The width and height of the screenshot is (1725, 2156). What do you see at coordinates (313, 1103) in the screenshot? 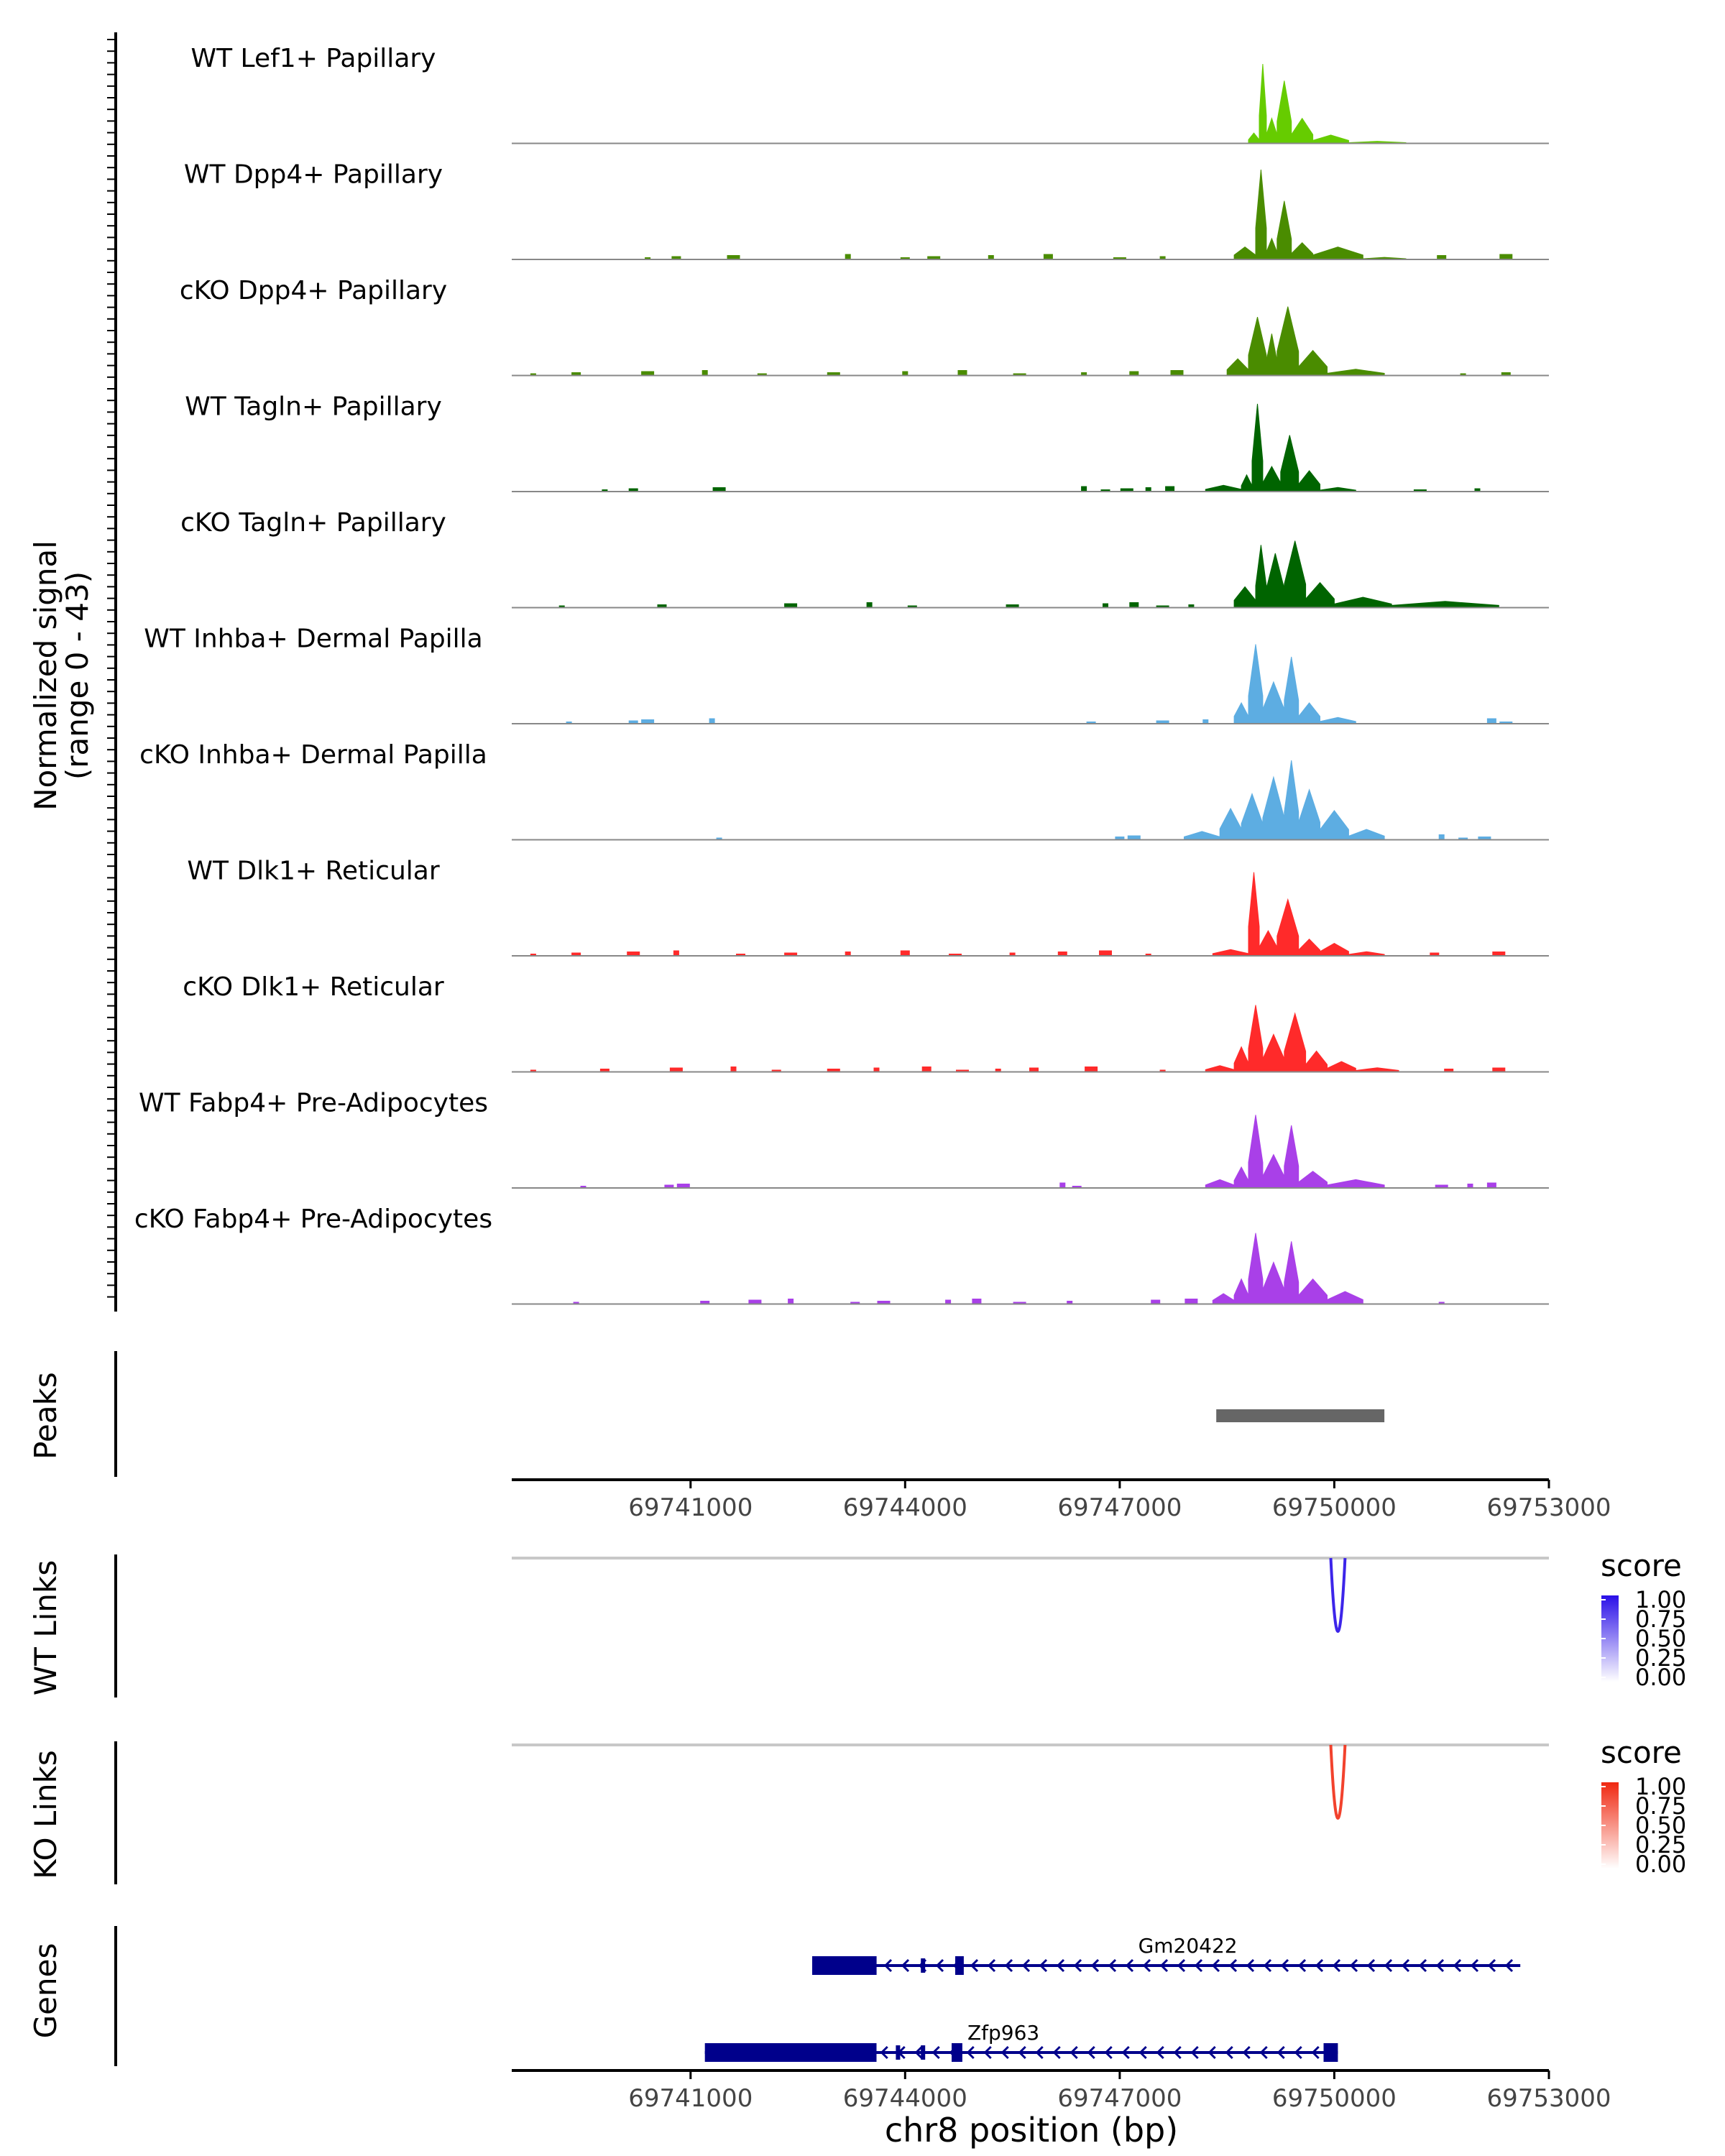
I see `coverage-track-label: WT Fabp4+ Pre-Adipocytes` at bounding box center [313, 1103].